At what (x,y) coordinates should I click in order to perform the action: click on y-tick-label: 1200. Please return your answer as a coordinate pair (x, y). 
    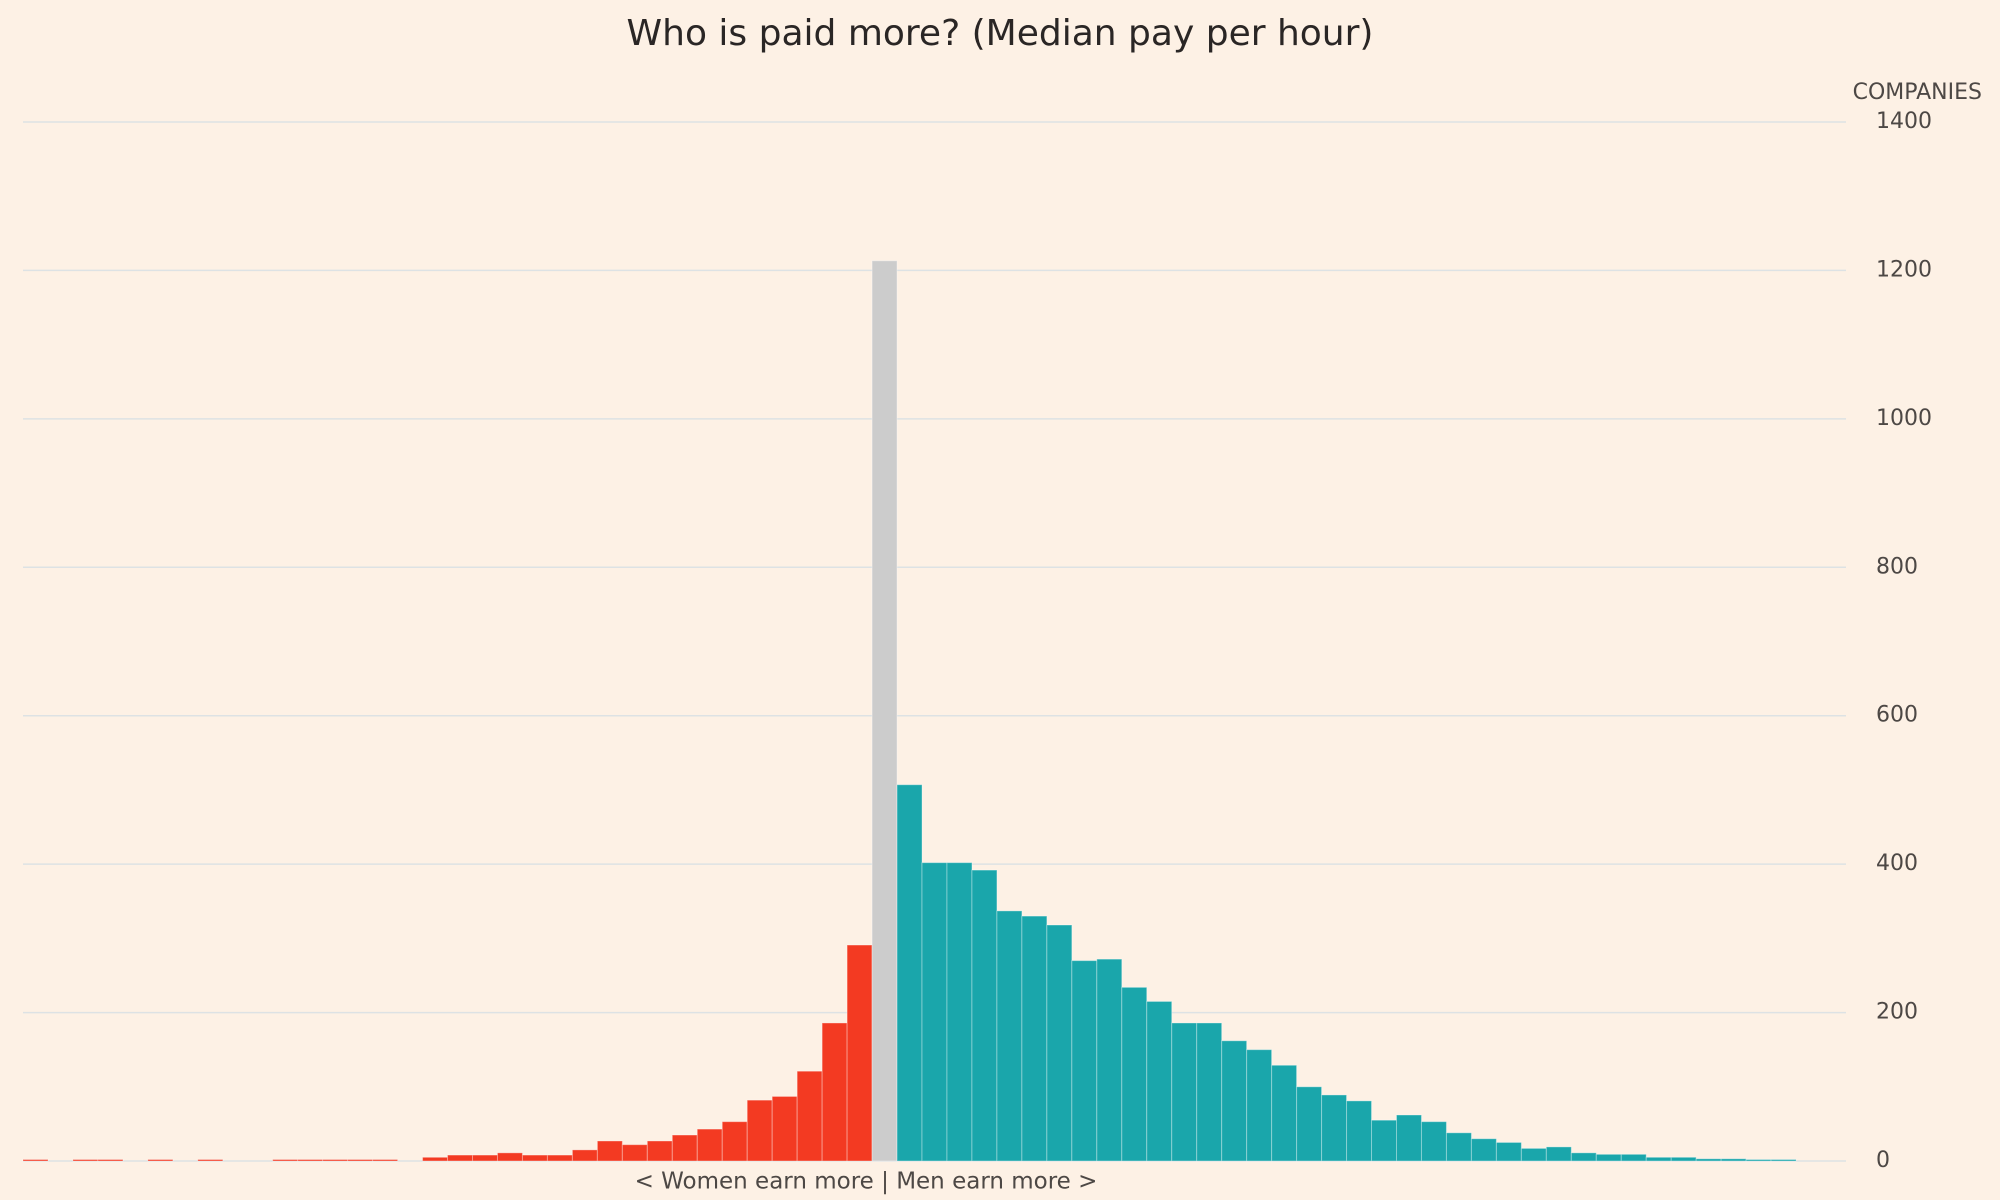
    Looking at the image, I should click on (1904, 269).